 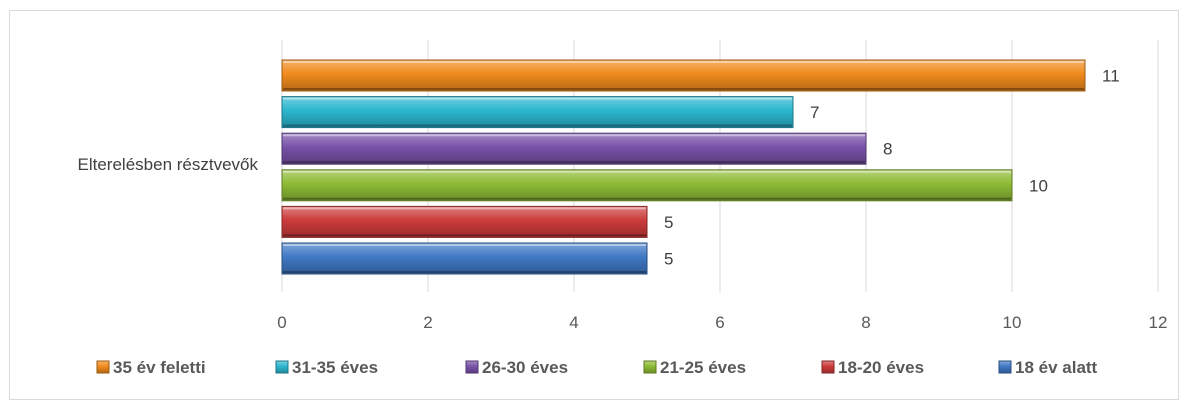 What do you see at coordinates (703, 367) in the screenshot?
I see `legend-label: 21-25 éves` at bounding box center [703, 367].